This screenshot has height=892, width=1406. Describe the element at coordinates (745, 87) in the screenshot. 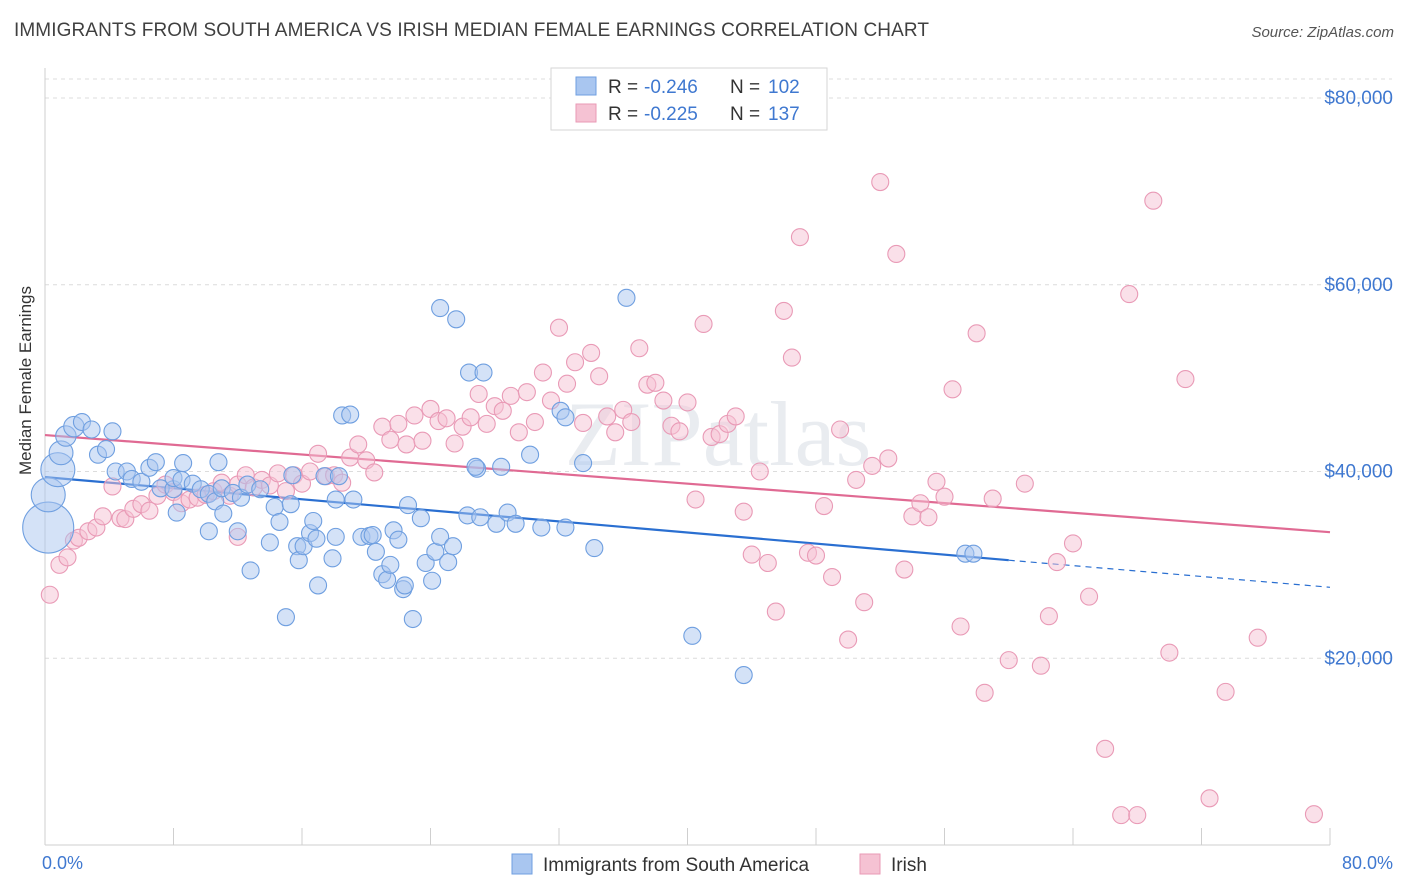

I see `legend-n-label: N =` at that location.